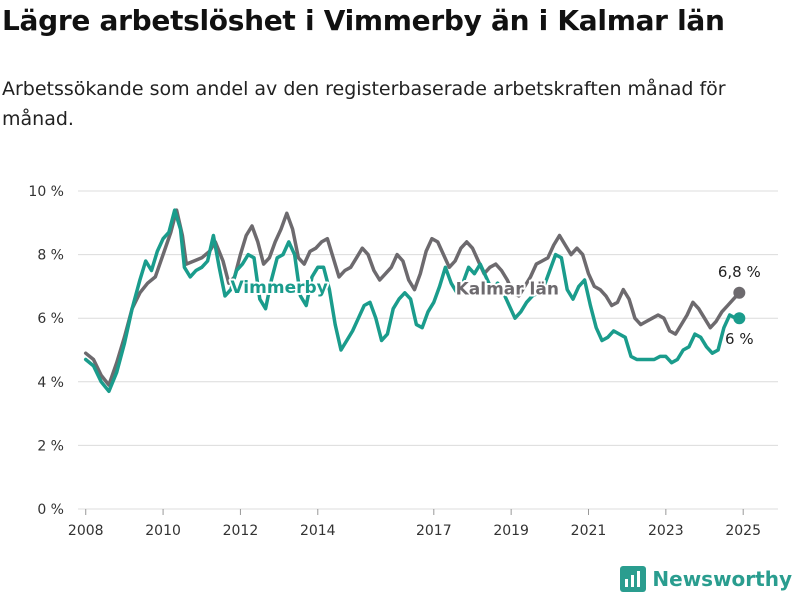 Image resolution: width=800 pixels, height=600 pixels. What do you see at coordinates (50, 510) in the screenshot?
I see `y-tick-label: 0 %` at bounding box center [50, 510].